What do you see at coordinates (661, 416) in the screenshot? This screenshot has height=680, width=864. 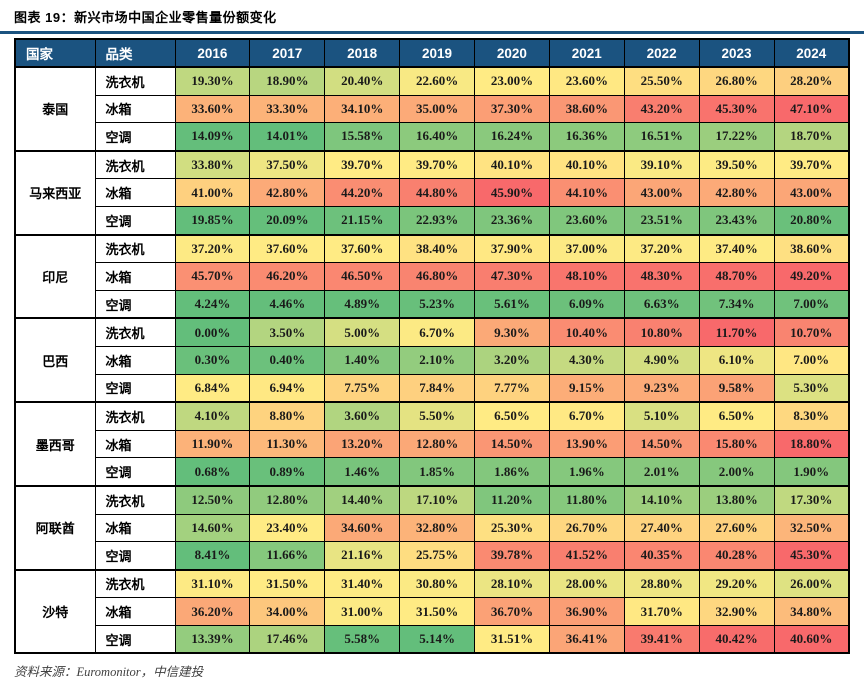 I see `value-cell: 5.10%` at bounding box center [661, 416].